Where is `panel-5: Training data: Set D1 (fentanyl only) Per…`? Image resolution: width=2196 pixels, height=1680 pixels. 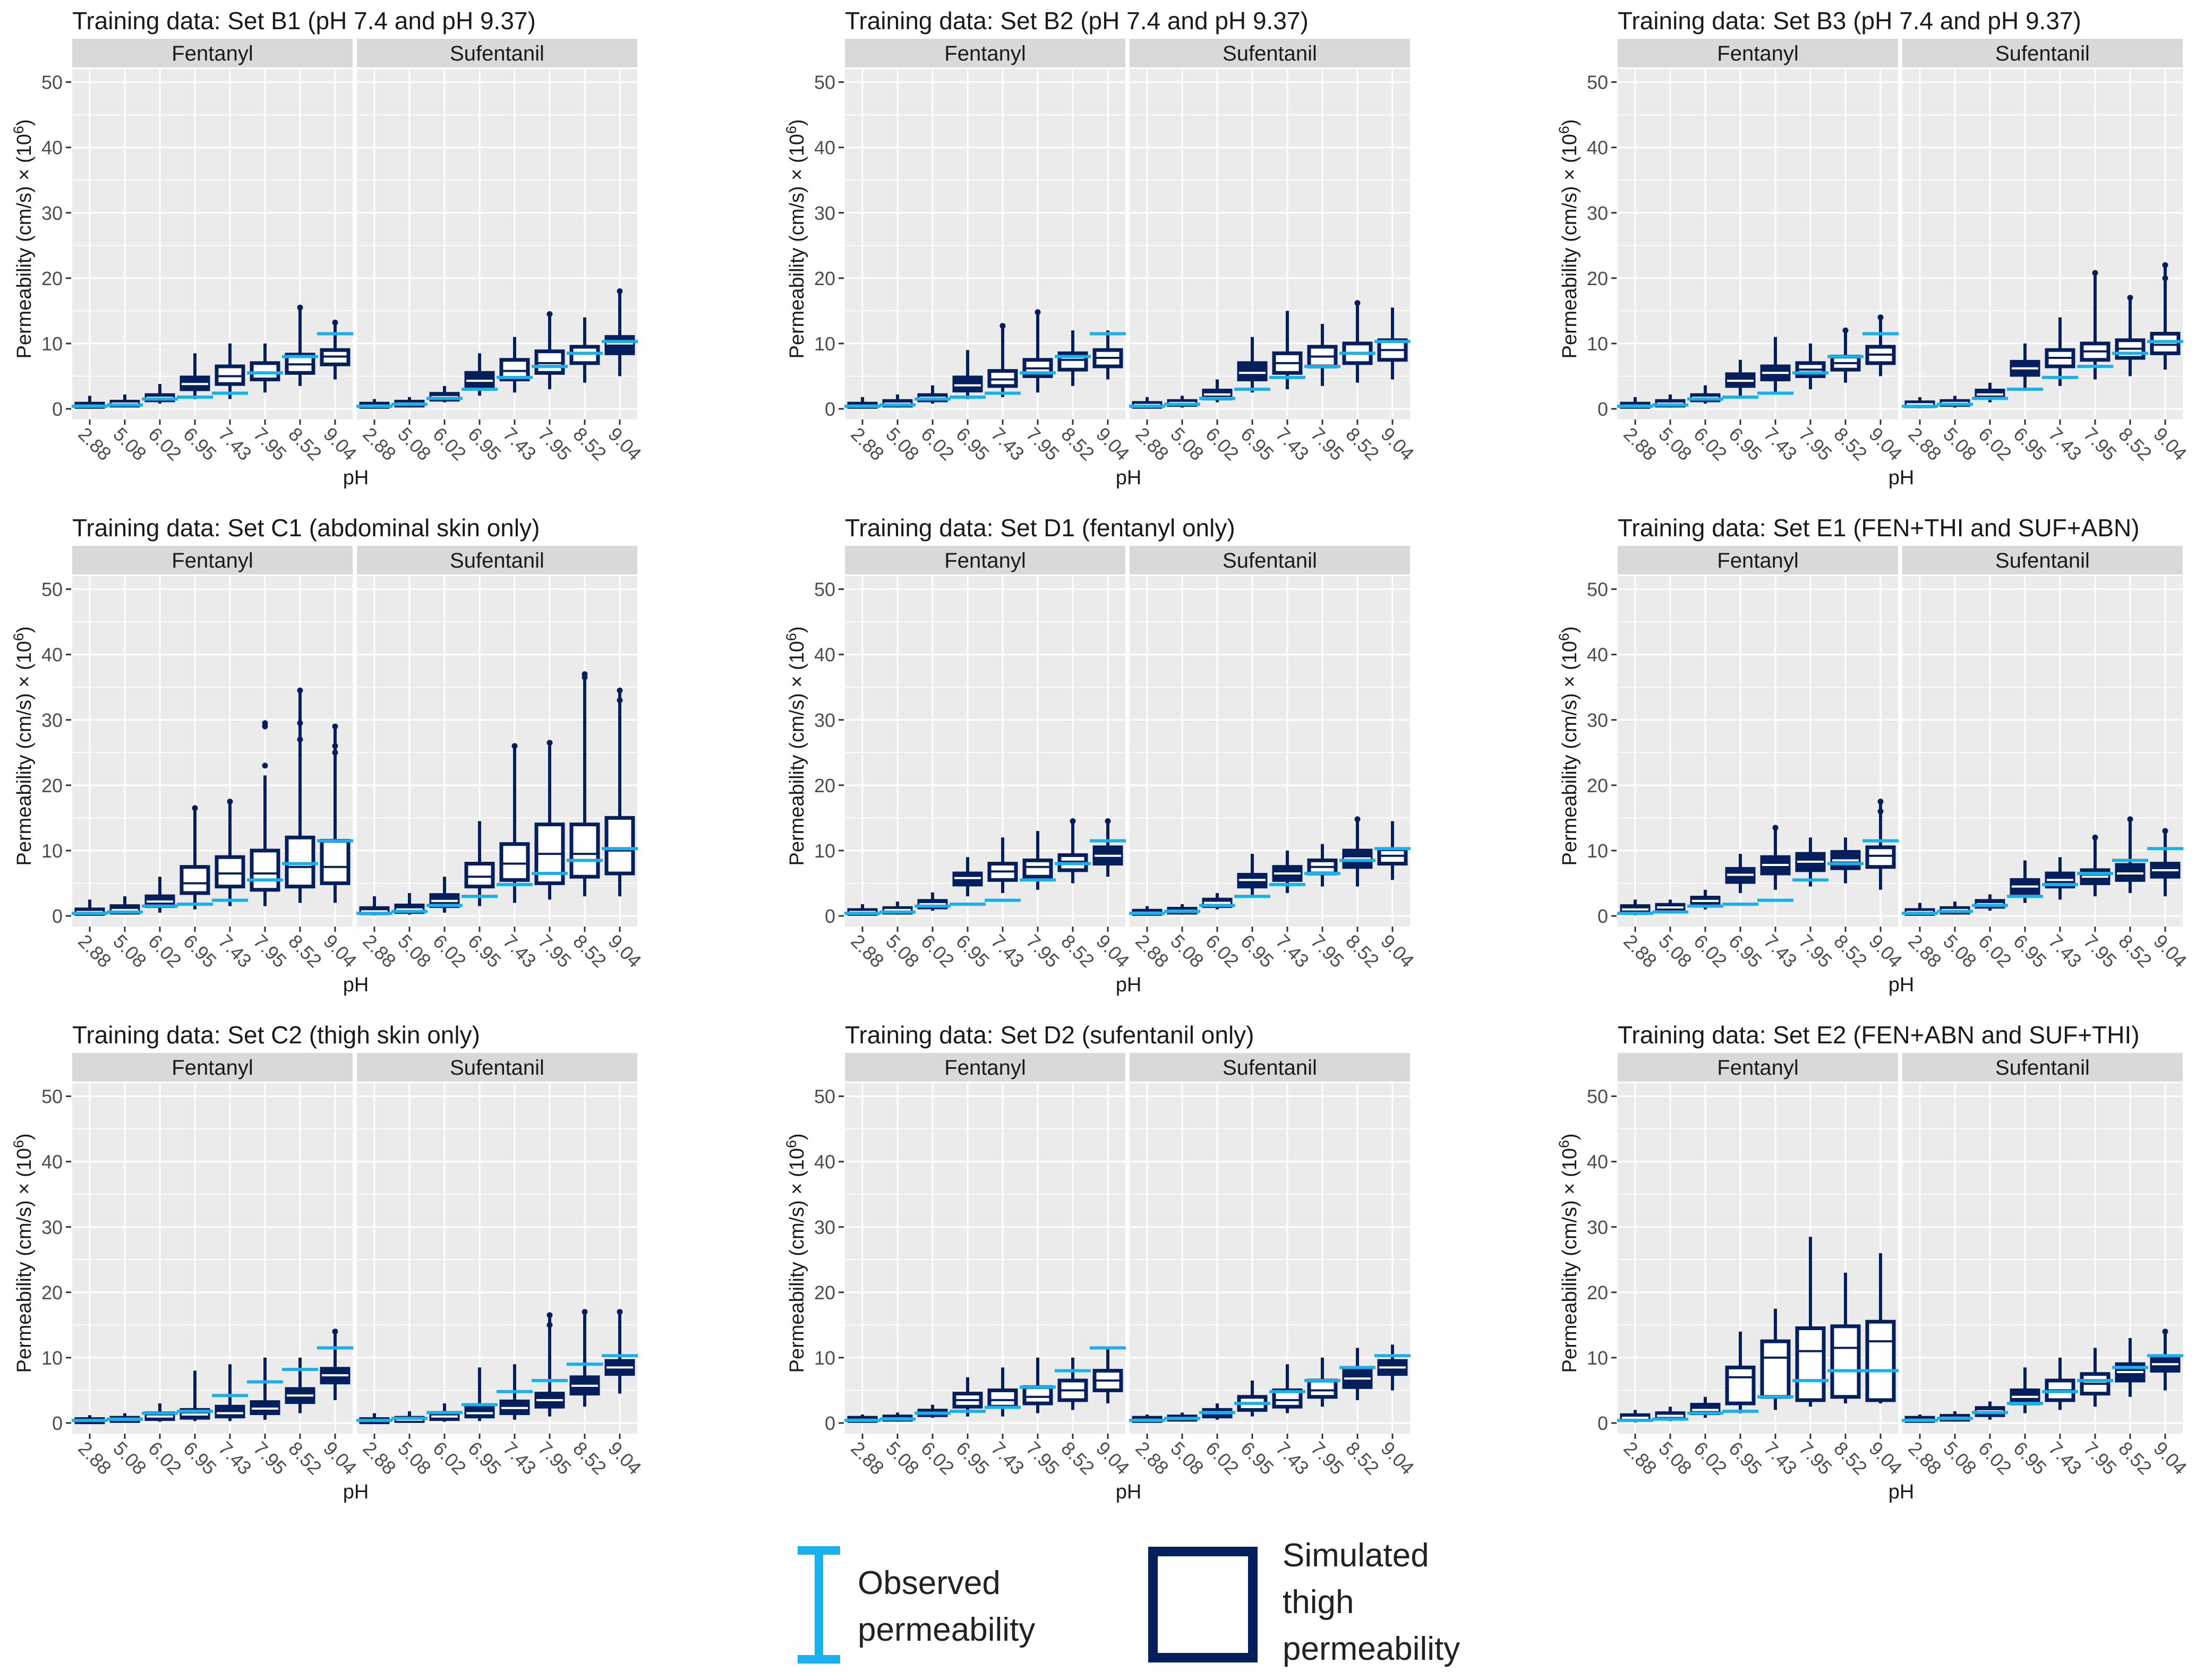
panel-5: Training data: Set D1 (fentanyl only) Per… is located at coordinates (1101, 755).